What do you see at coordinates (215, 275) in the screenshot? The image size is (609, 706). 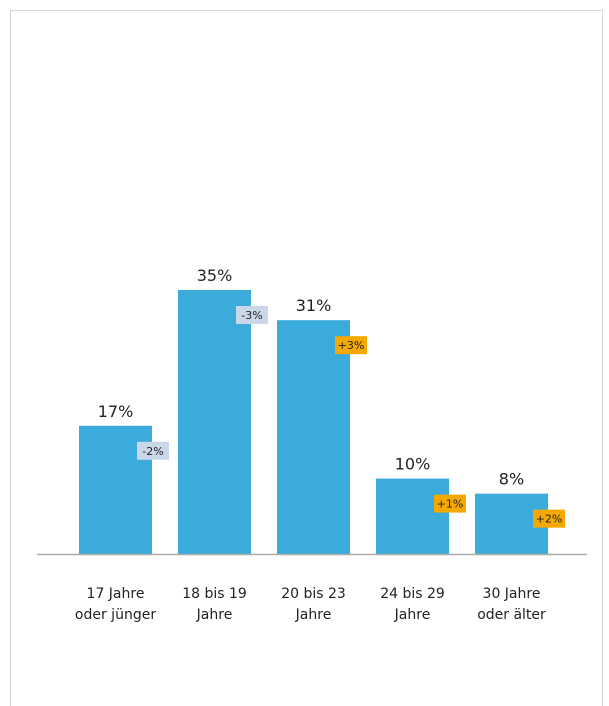 I see `value-label-1: 35%` at bounding box center [215, 275].